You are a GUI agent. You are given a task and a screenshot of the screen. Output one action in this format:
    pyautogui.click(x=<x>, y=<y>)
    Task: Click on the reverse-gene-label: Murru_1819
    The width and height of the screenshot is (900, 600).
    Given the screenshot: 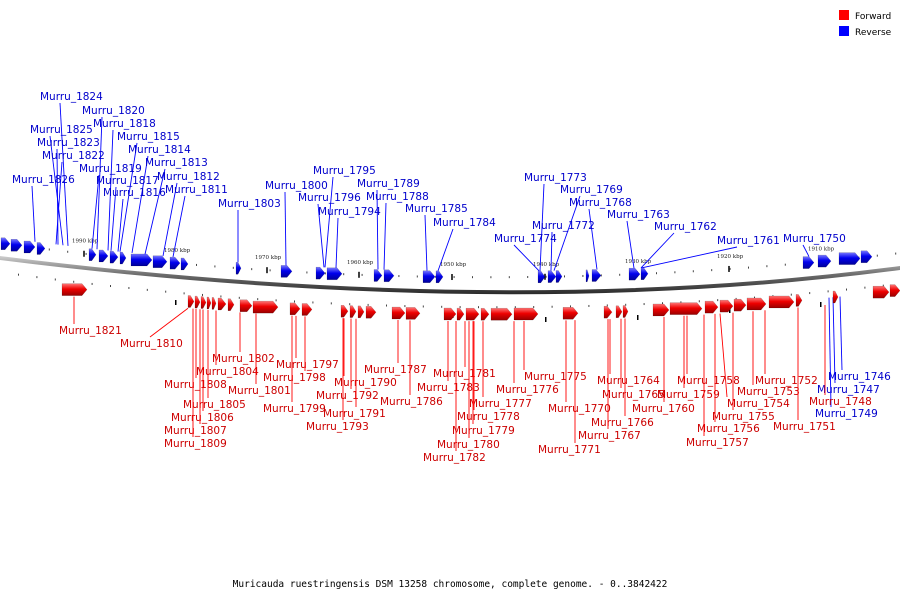 What is the action you would take?
    pyautogui.click(x=110, y=169)
    